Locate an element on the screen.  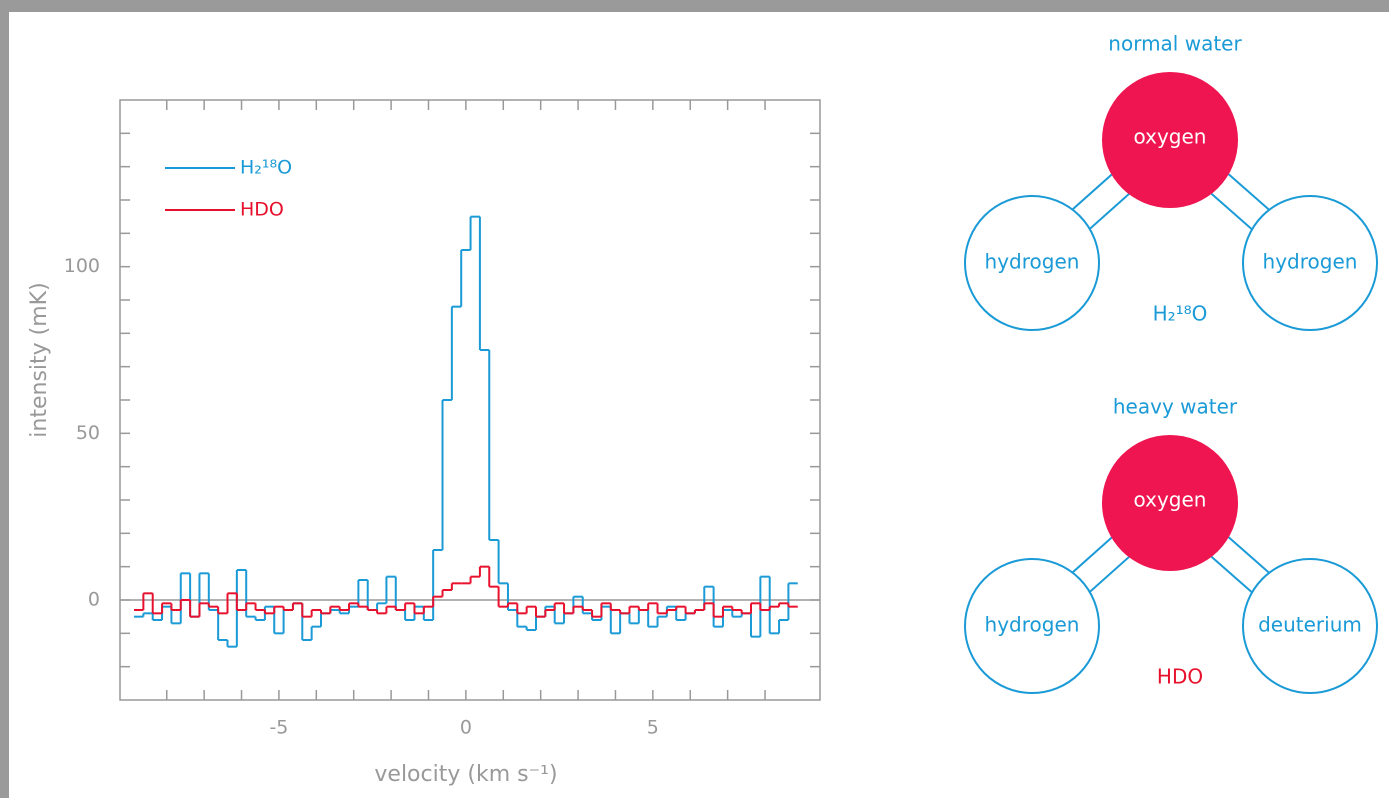
formula: H₂¹⁸O is located at coordinates (1180, 314).